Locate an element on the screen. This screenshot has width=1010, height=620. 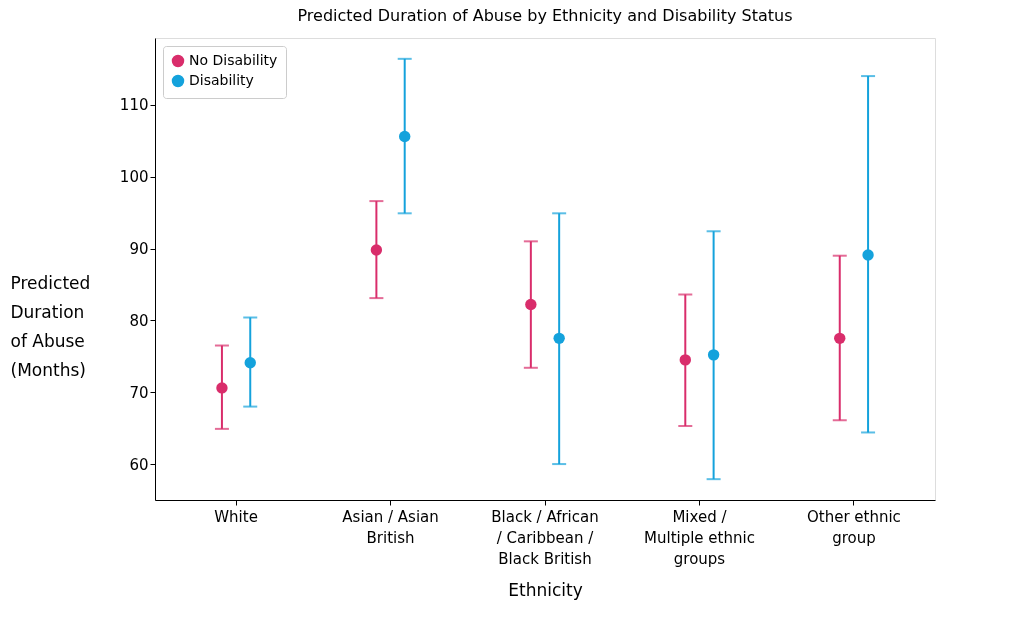
x-tick-label: Black / African / Caribbean / Black British is located at coordinates (545, 537).